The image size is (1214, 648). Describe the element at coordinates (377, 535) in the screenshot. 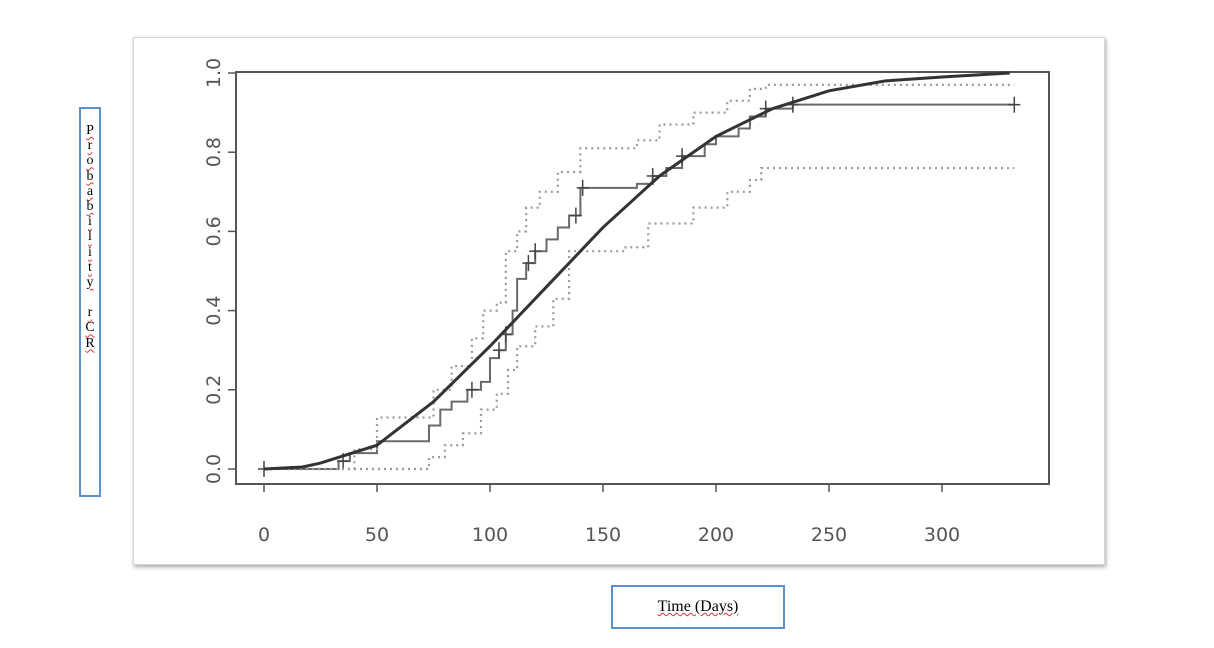

I see `x-tick-label: 50` at that location.